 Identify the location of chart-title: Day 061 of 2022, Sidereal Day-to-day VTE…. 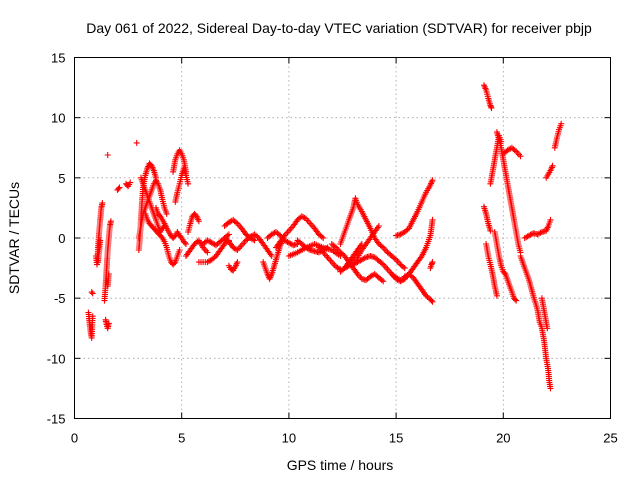
(339, 28).